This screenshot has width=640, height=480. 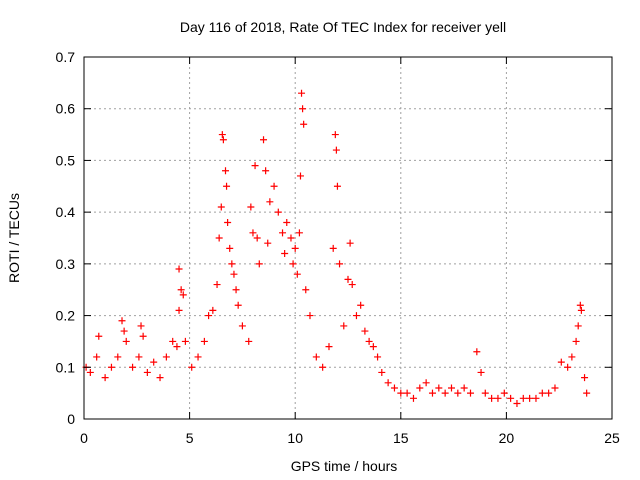 What do you see at coordinates (66, 367) in the screenshot?
I see `y-tick-label: 0.1` at bounding box center [66, 367].